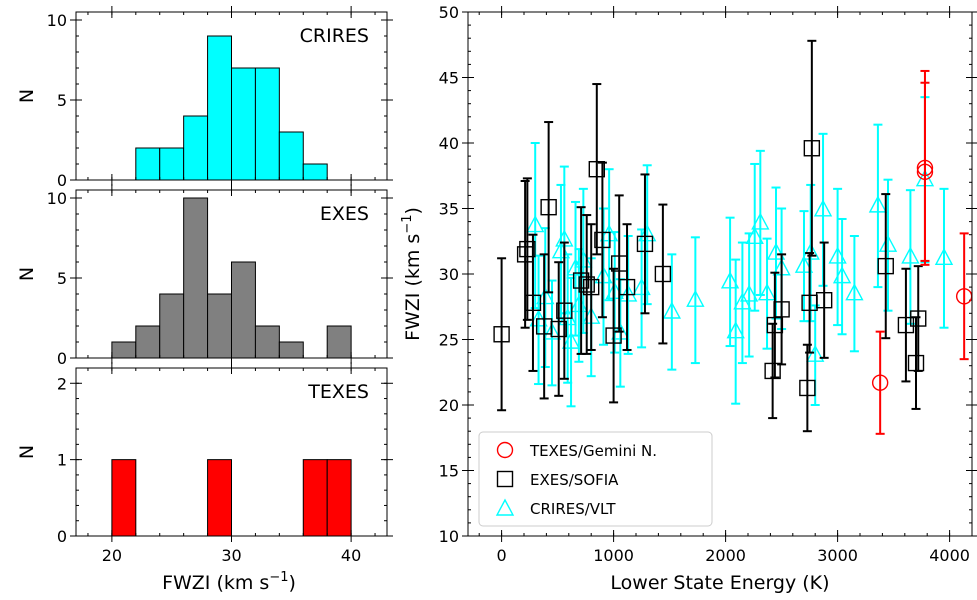 This screenshot has height=600, width=977. Describe the element at coordinates (449, 12) in the screenshot. I see `scatter-ytick-label: 50` at that location.